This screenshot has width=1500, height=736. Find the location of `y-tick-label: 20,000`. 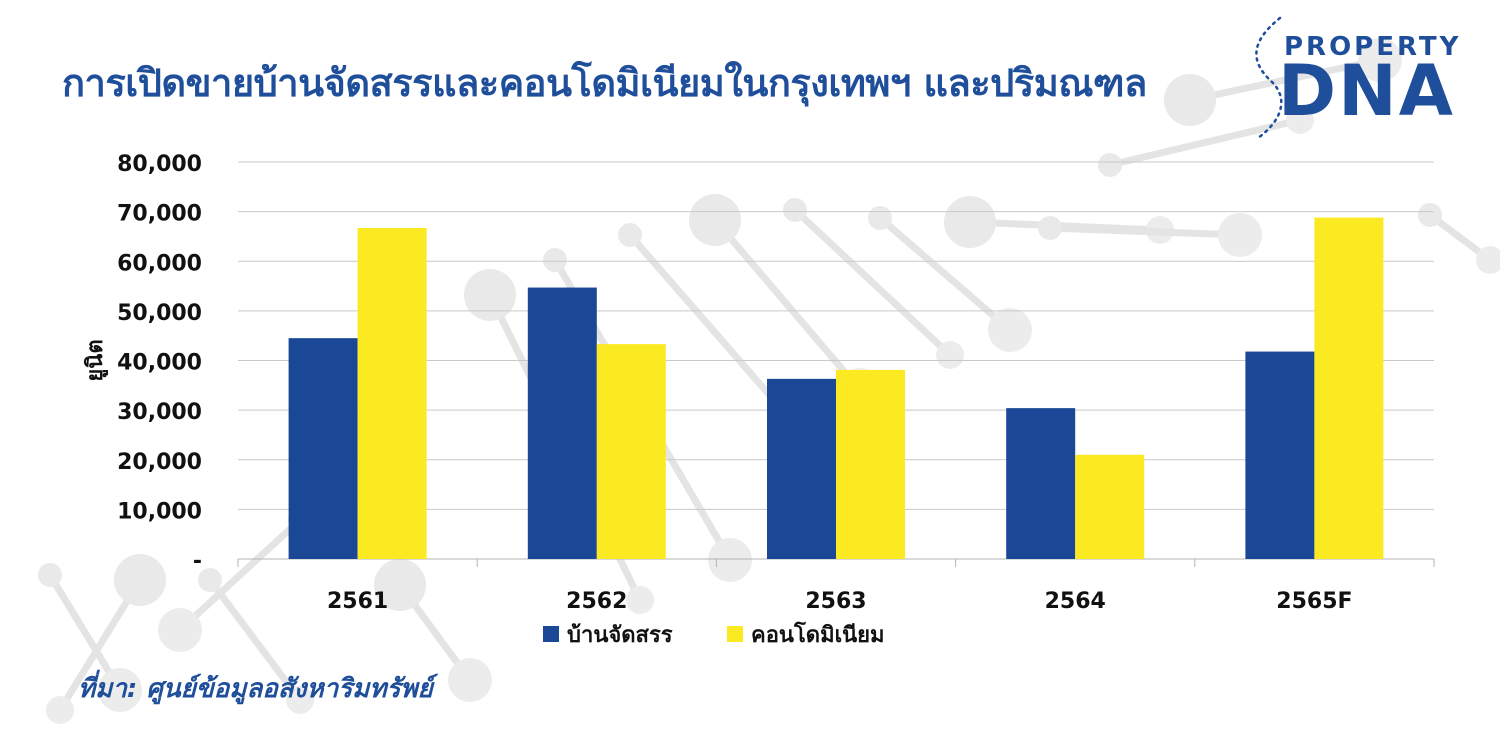

y-tick-label: 20,000 is located at coordinates (159, 462).